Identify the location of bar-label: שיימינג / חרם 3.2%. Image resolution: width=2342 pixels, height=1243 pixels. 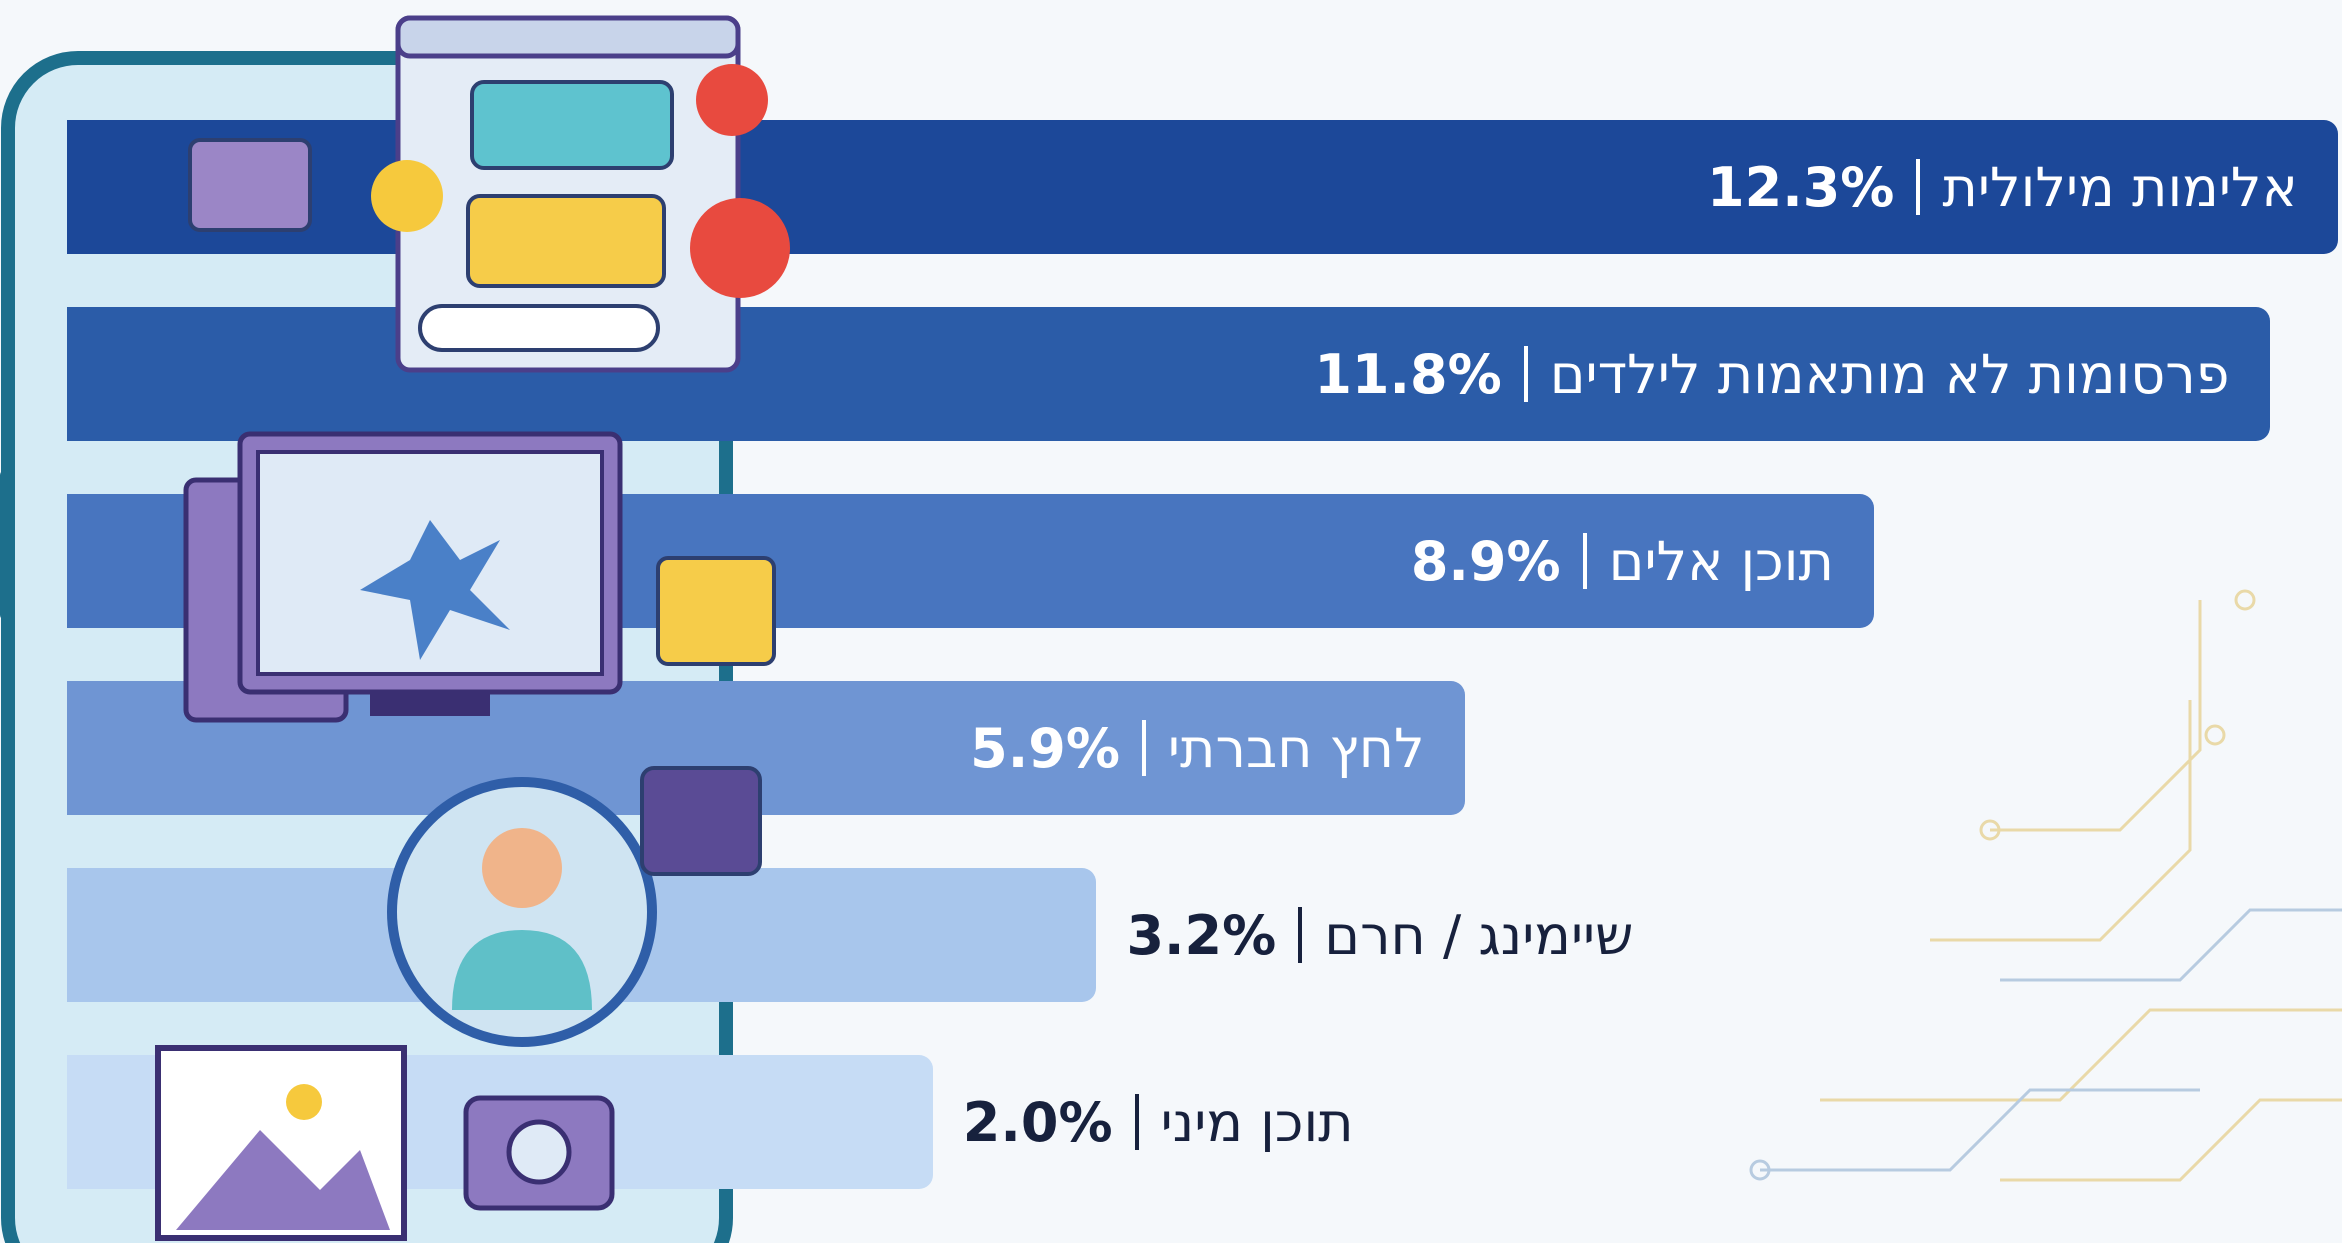
(1379, 935).